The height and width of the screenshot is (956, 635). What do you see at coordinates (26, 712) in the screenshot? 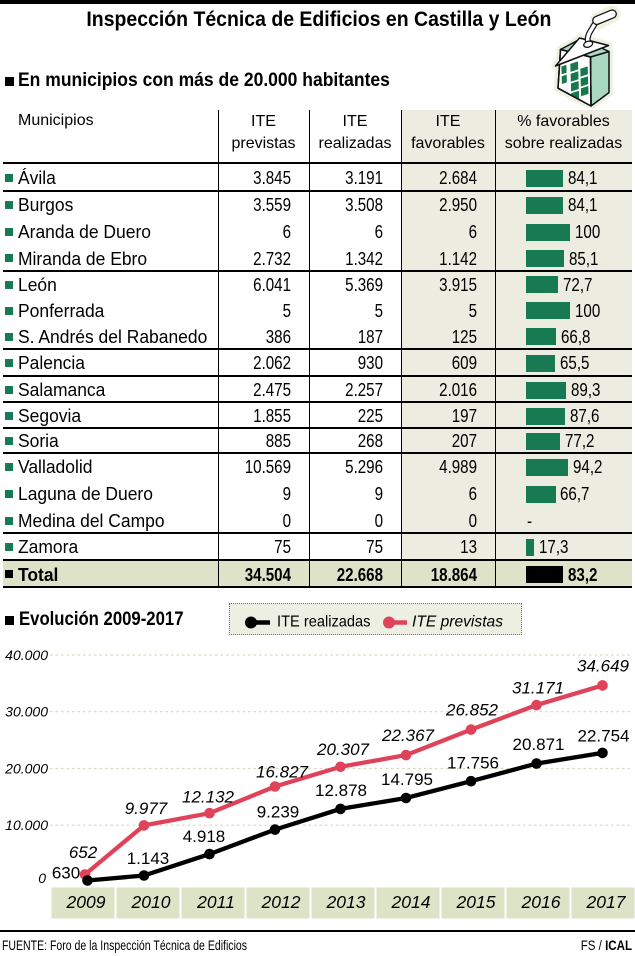
I see `svg-text: 30.000` at bounding box center [26, 712].